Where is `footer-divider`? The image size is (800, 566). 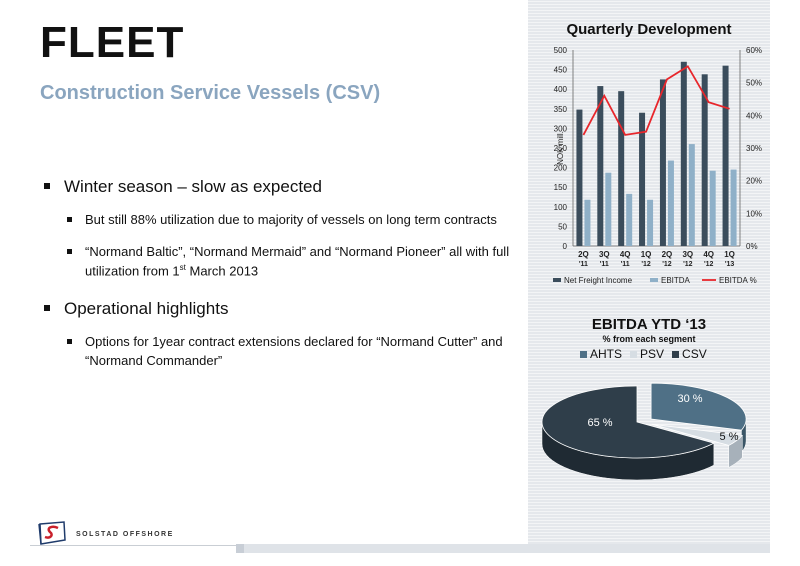 footer-divider is located at coordinates (134, 545).